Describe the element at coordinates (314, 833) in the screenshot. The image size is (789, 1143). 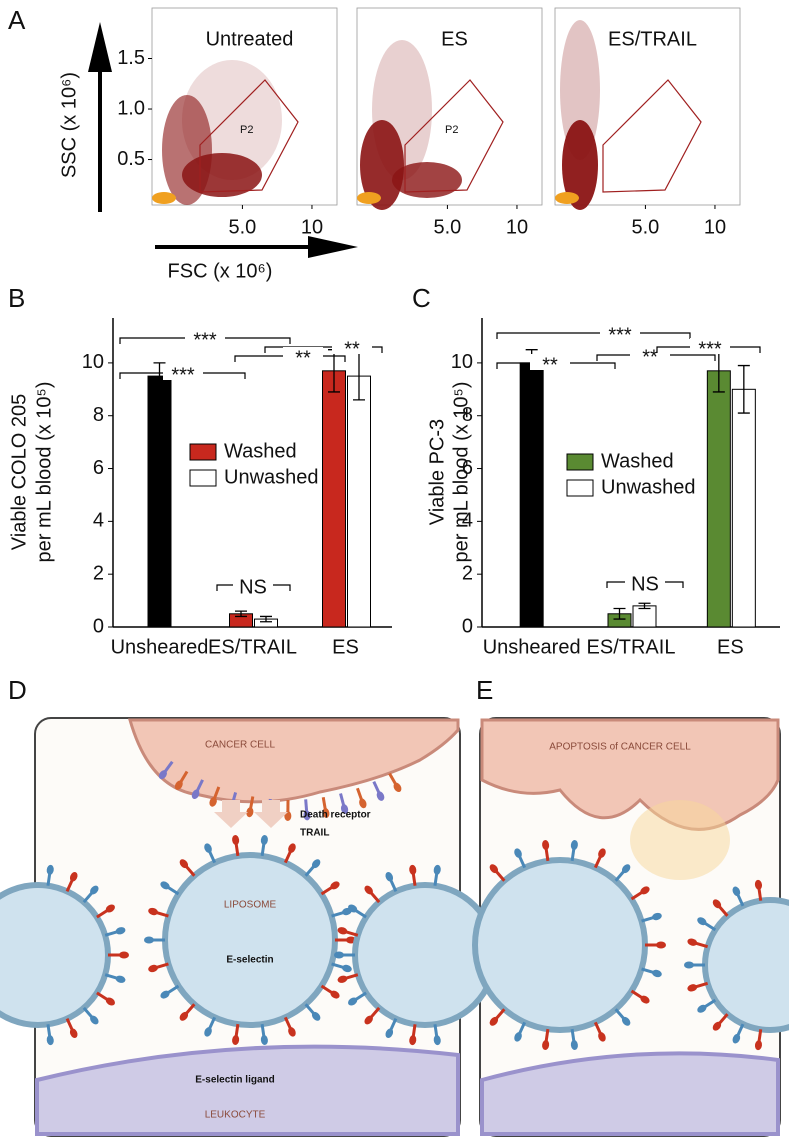
I see `illustration-label: TRAIL` at that location.